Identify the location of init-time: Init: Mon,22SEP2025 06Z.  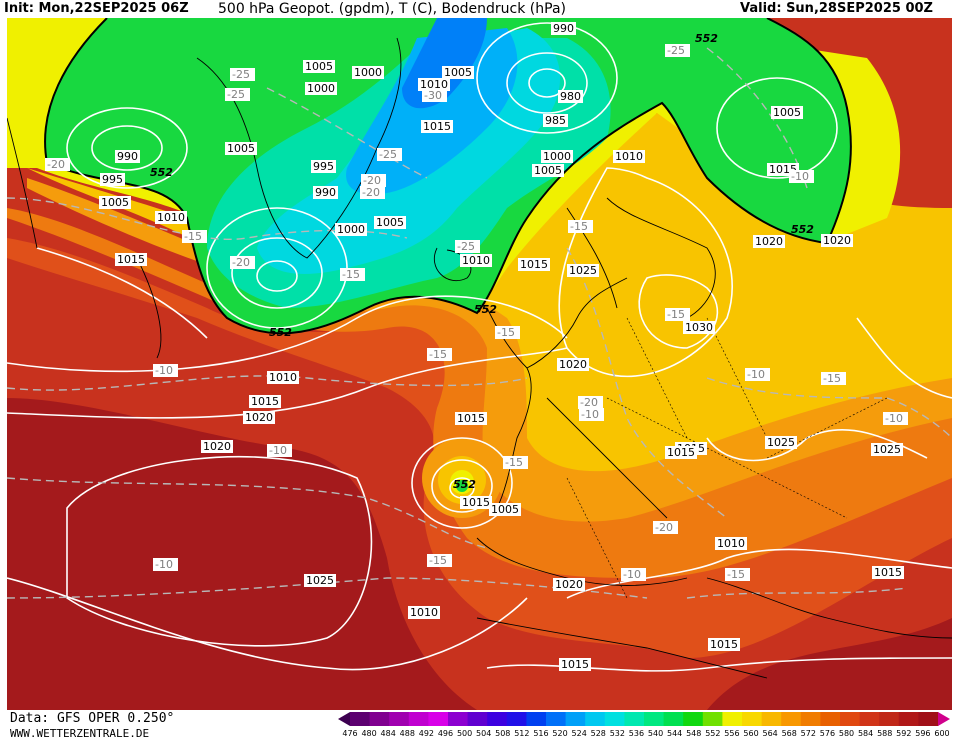
(96, 8).